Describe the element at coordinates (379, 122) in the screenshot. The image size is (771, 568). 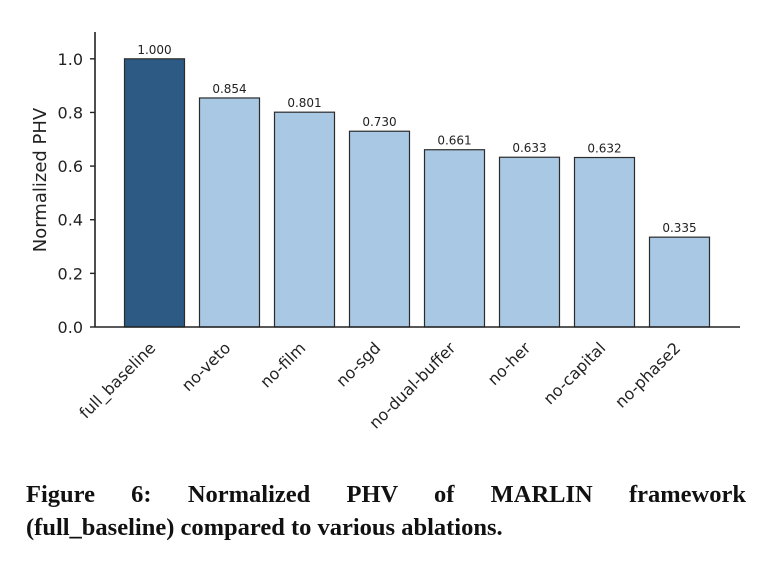
I see `value-label-no-sgd: 0.730` at that location.